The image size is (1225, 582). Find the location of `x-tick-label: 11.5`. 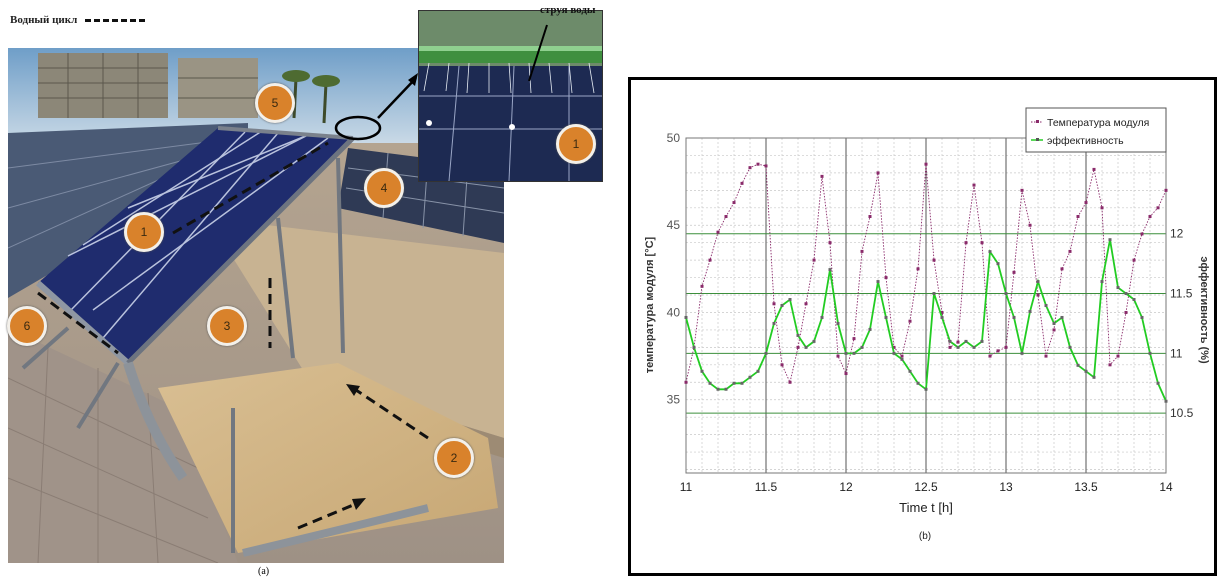

x-tick-label: 11.5 is located at coordinates (766, 487).